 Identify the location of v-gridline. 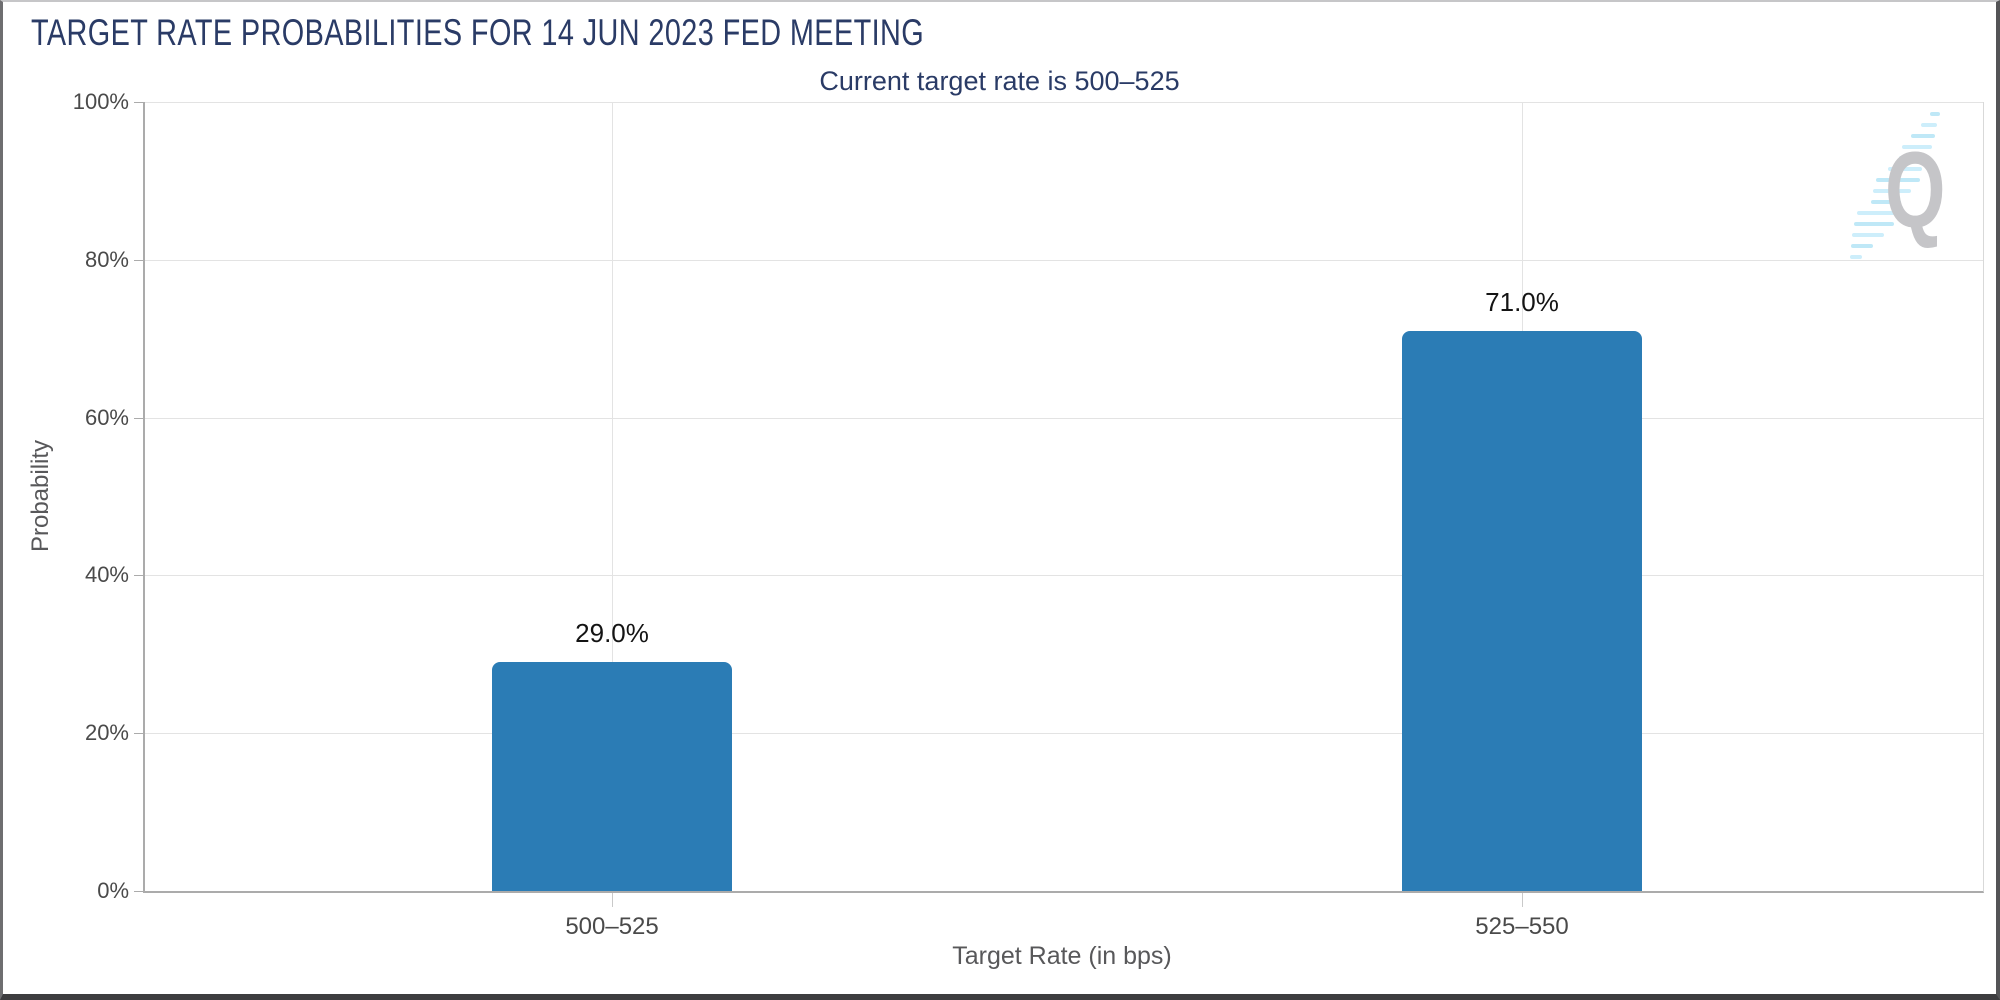
(613, 496).